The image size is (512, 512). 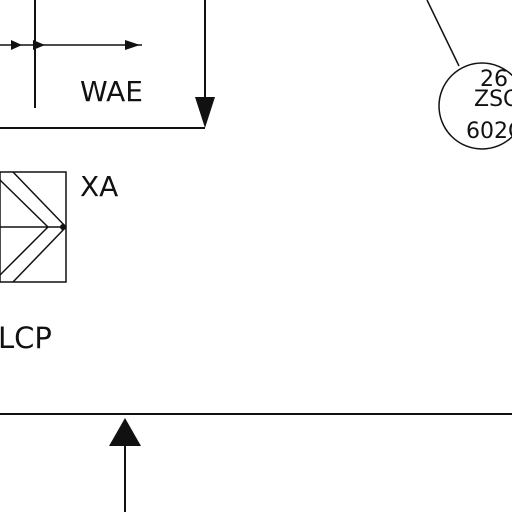 I want to click on top-left-arrowhead, so click(x=16, y=45).